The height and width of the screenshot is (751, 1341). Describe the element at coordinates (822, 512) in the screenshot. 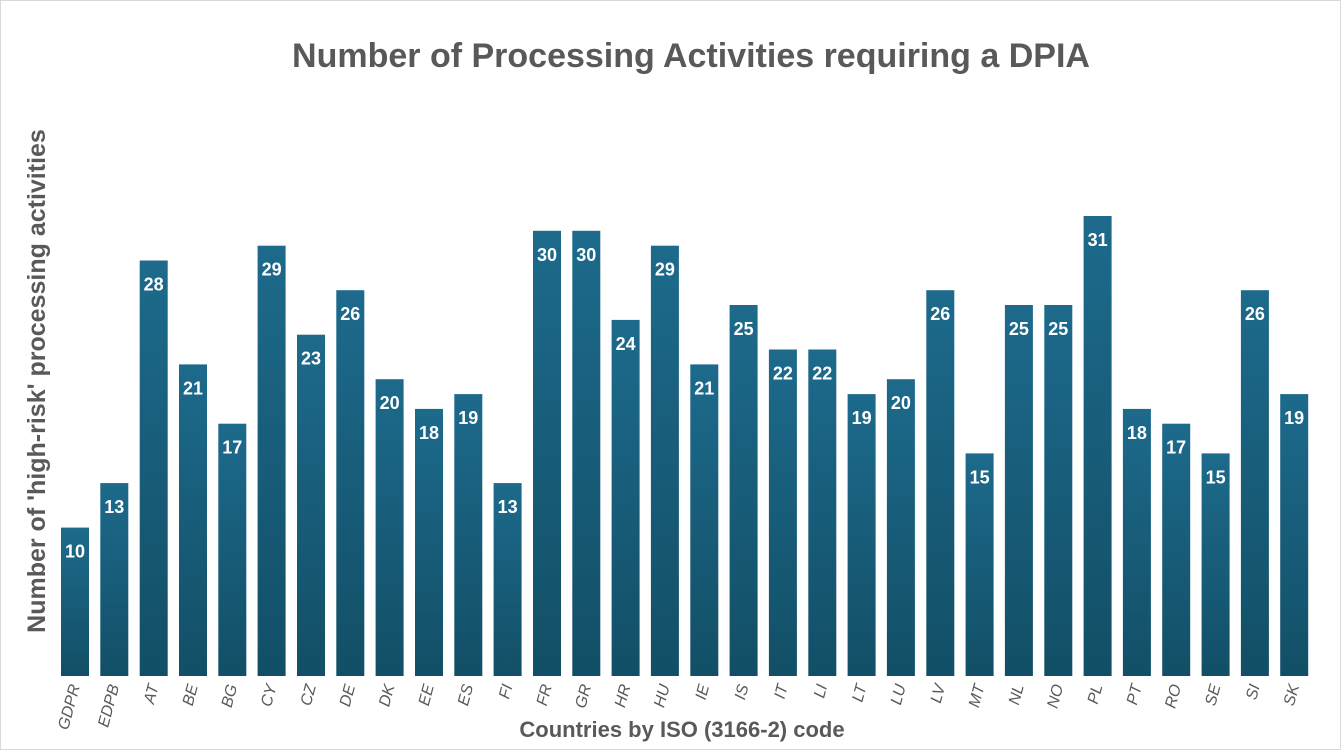

I see `bar-li` at that location.